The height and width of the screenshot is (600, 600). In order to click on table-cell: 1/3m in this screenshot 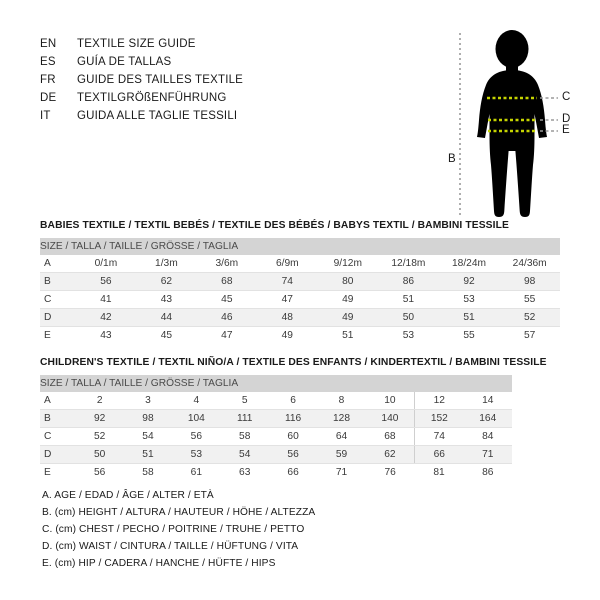, I will do `click(166, 264)`.